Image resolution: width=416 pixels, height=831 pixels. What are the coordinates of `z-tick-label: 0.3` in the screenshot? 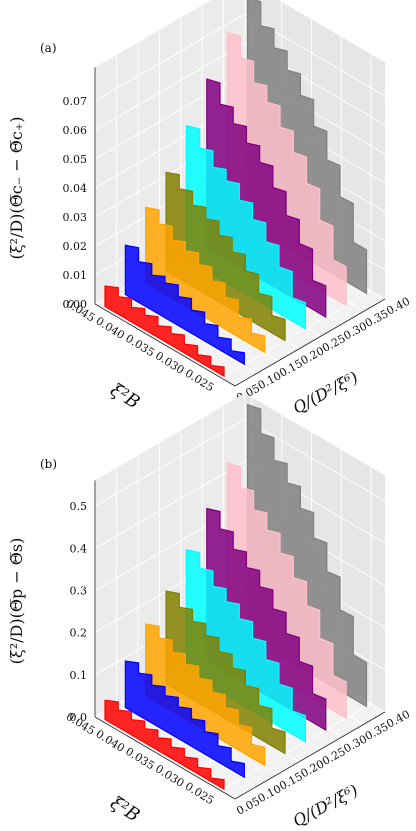 It's located at (79, 590).